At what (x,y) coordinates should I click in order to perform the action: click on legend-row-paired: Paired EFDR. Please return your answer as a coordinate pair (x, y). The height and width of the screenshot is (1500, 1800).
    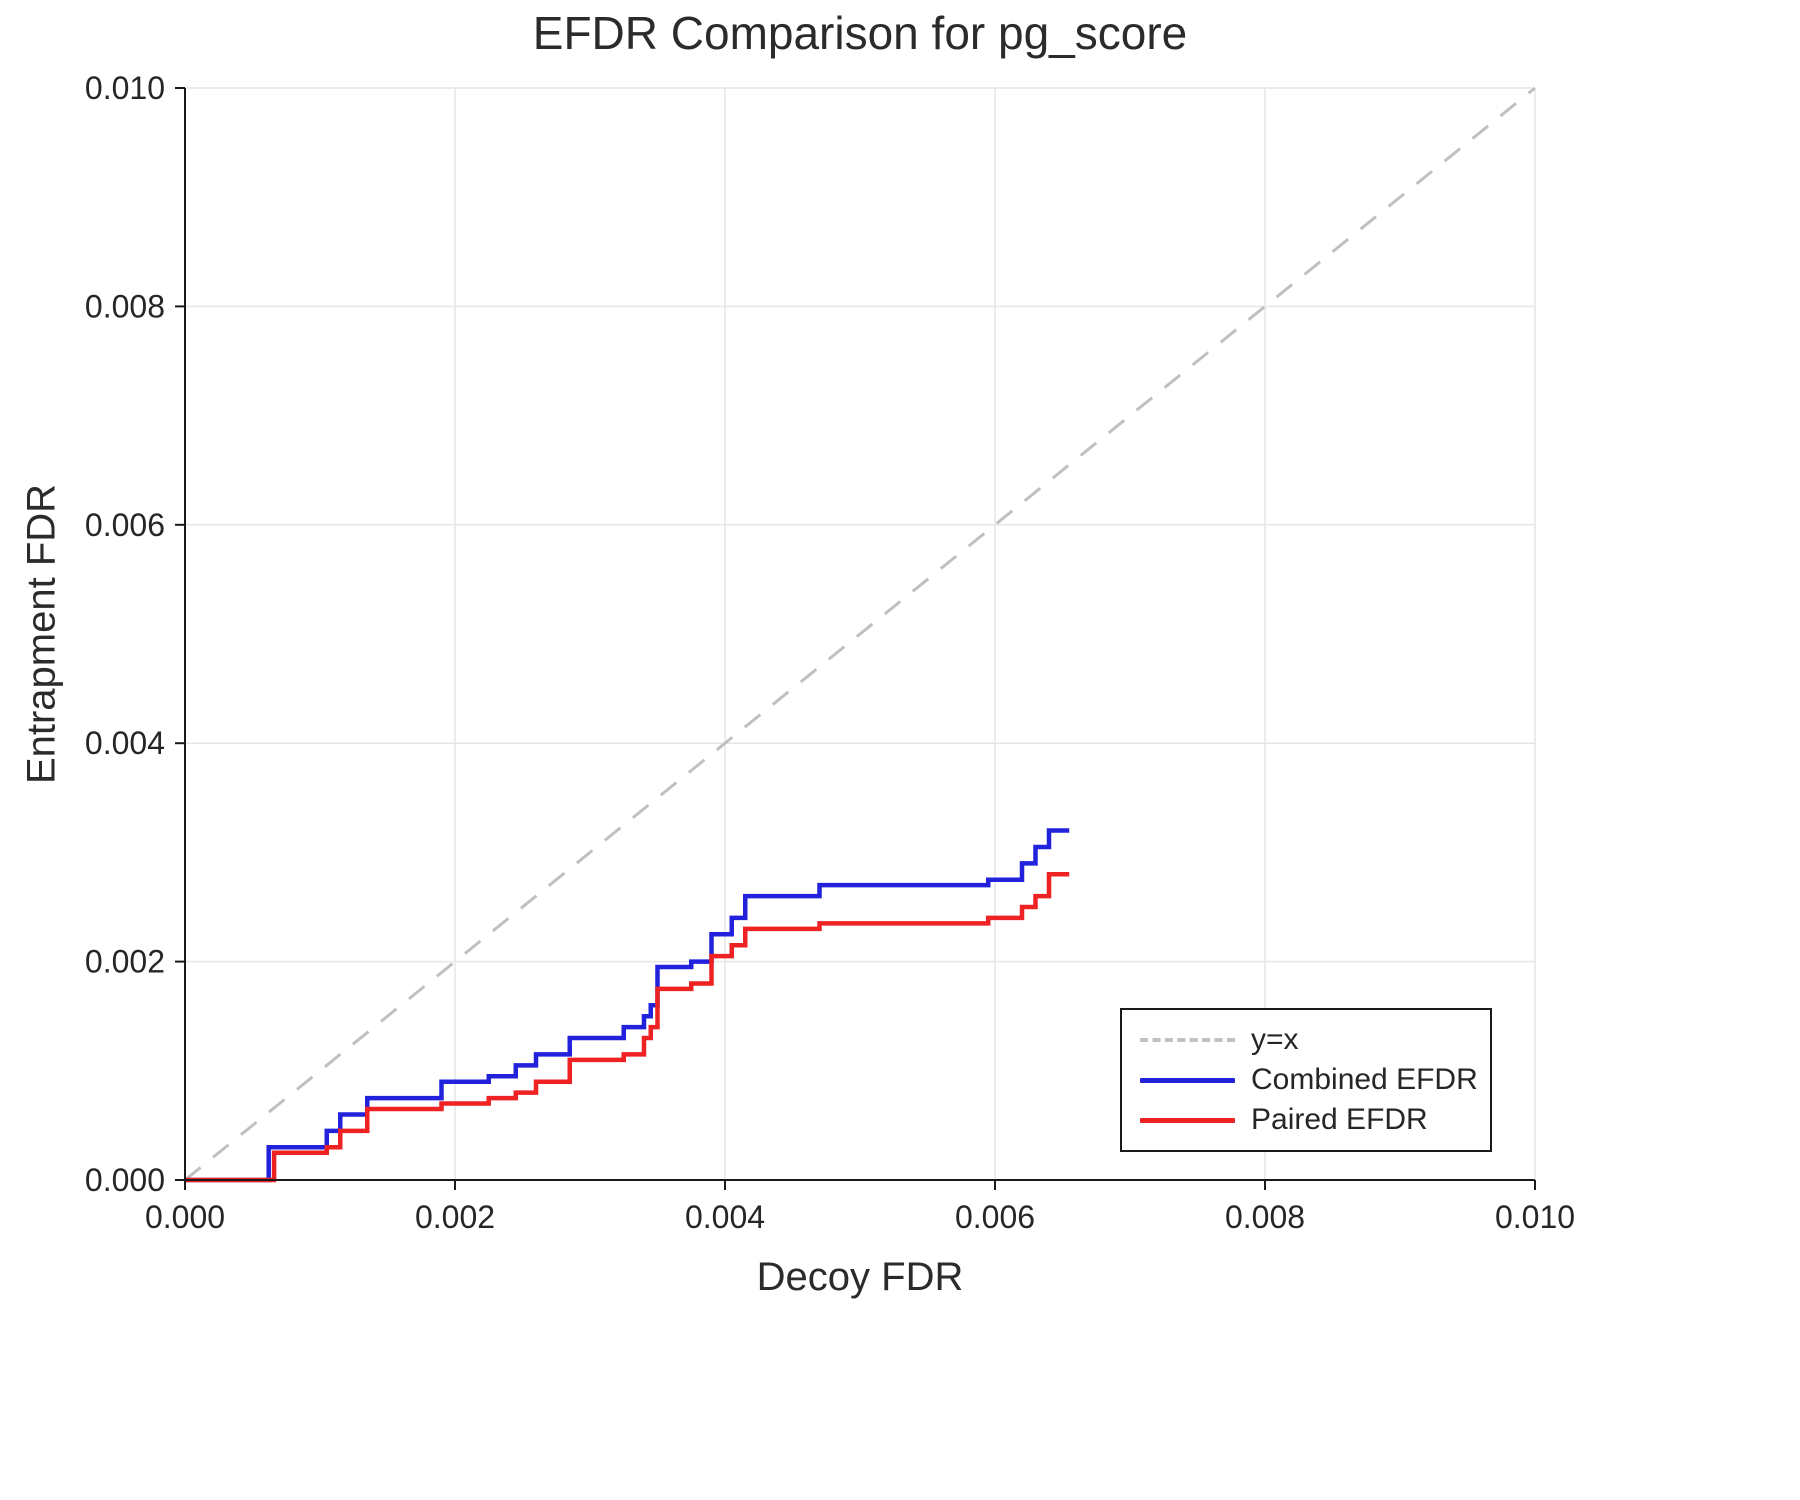
    Looking at the image, I should click on (1306, 1120).